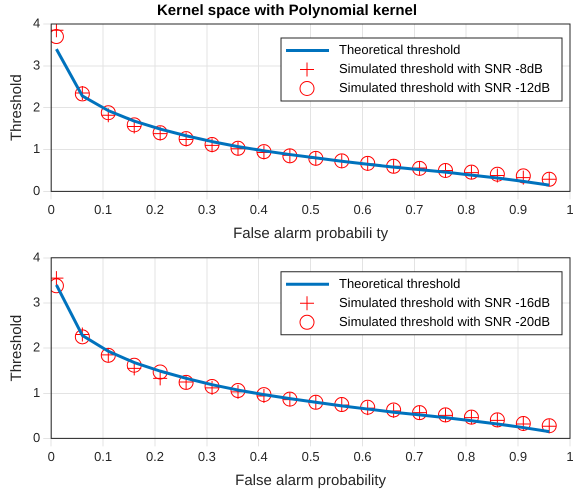 This screenshot has height=494, width=584. I want to click on legend-label: Simulated threshold with SNR -20dB, so click(444, 321).